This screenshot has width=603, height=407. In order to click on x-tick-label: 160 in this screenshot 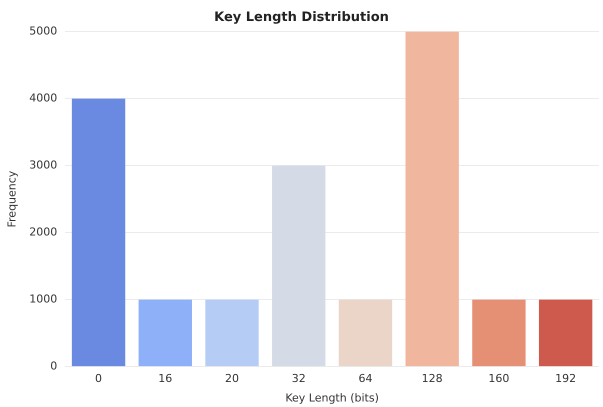, I will do `click(499, 379)`.